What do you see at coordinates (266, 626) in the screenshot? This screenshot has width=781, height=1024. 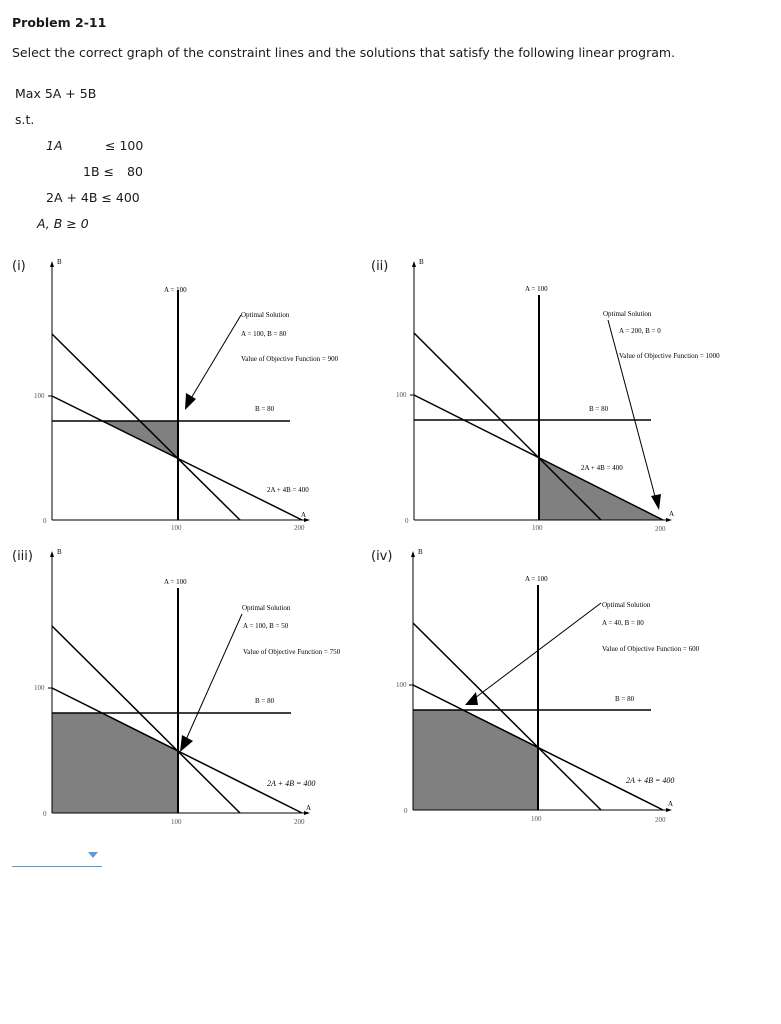 I see `svg-text: A = 100, B = 50` at bounding box center [266, 626].